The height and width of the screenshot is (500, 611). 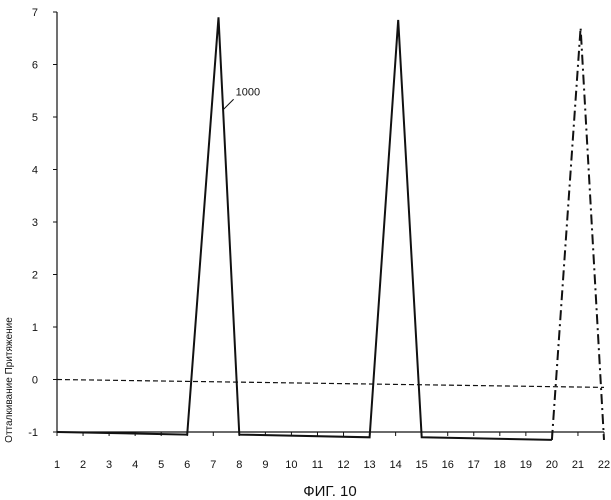 What do you see at coordinates (552, 465) in the screenshot?
I see `x-tick-label: 20` at bounding box center [552, 465].